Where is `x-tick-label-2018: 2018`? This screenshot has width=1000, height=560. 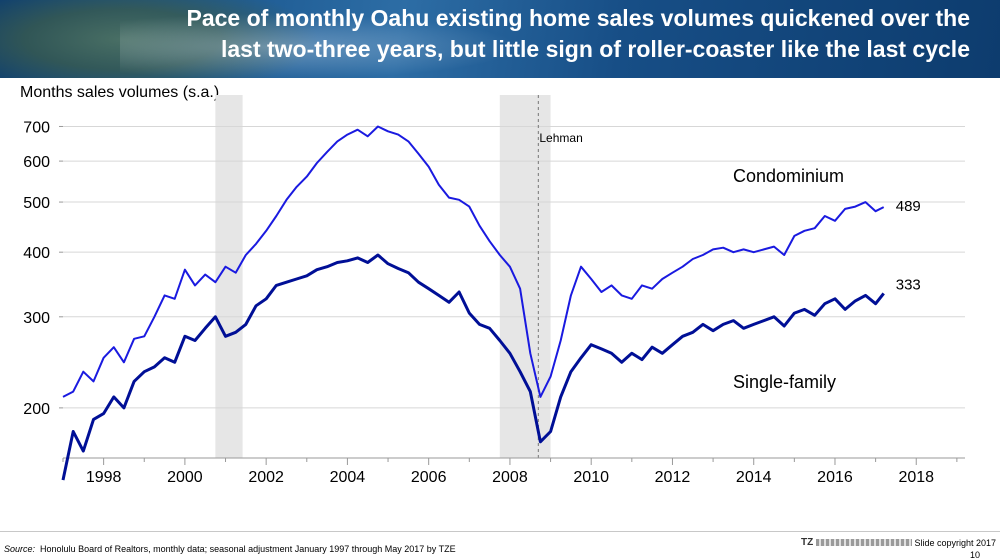
x-tick-label-2018: 2018 is located at coordinates (916, 477).